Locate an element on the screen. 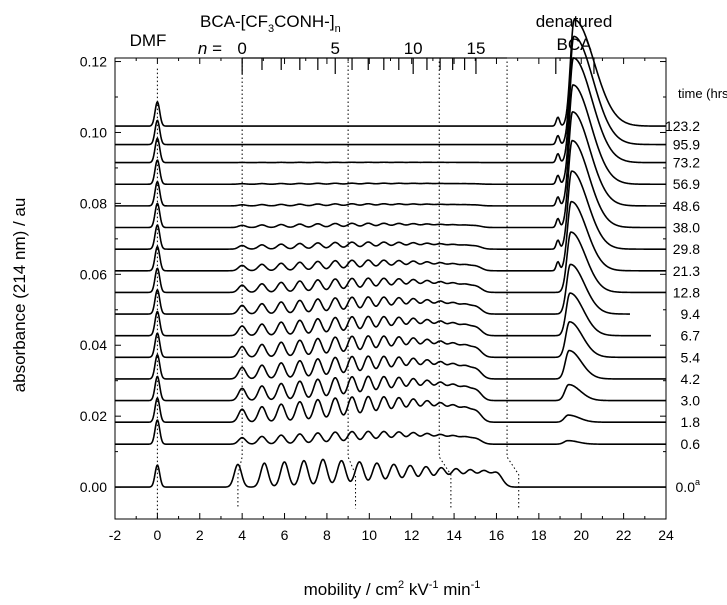 The height and width of the screenshot is (605, 727). bca-ladder-label: BCA-[CF3CONH-]n is located at coordinates (270, 23).